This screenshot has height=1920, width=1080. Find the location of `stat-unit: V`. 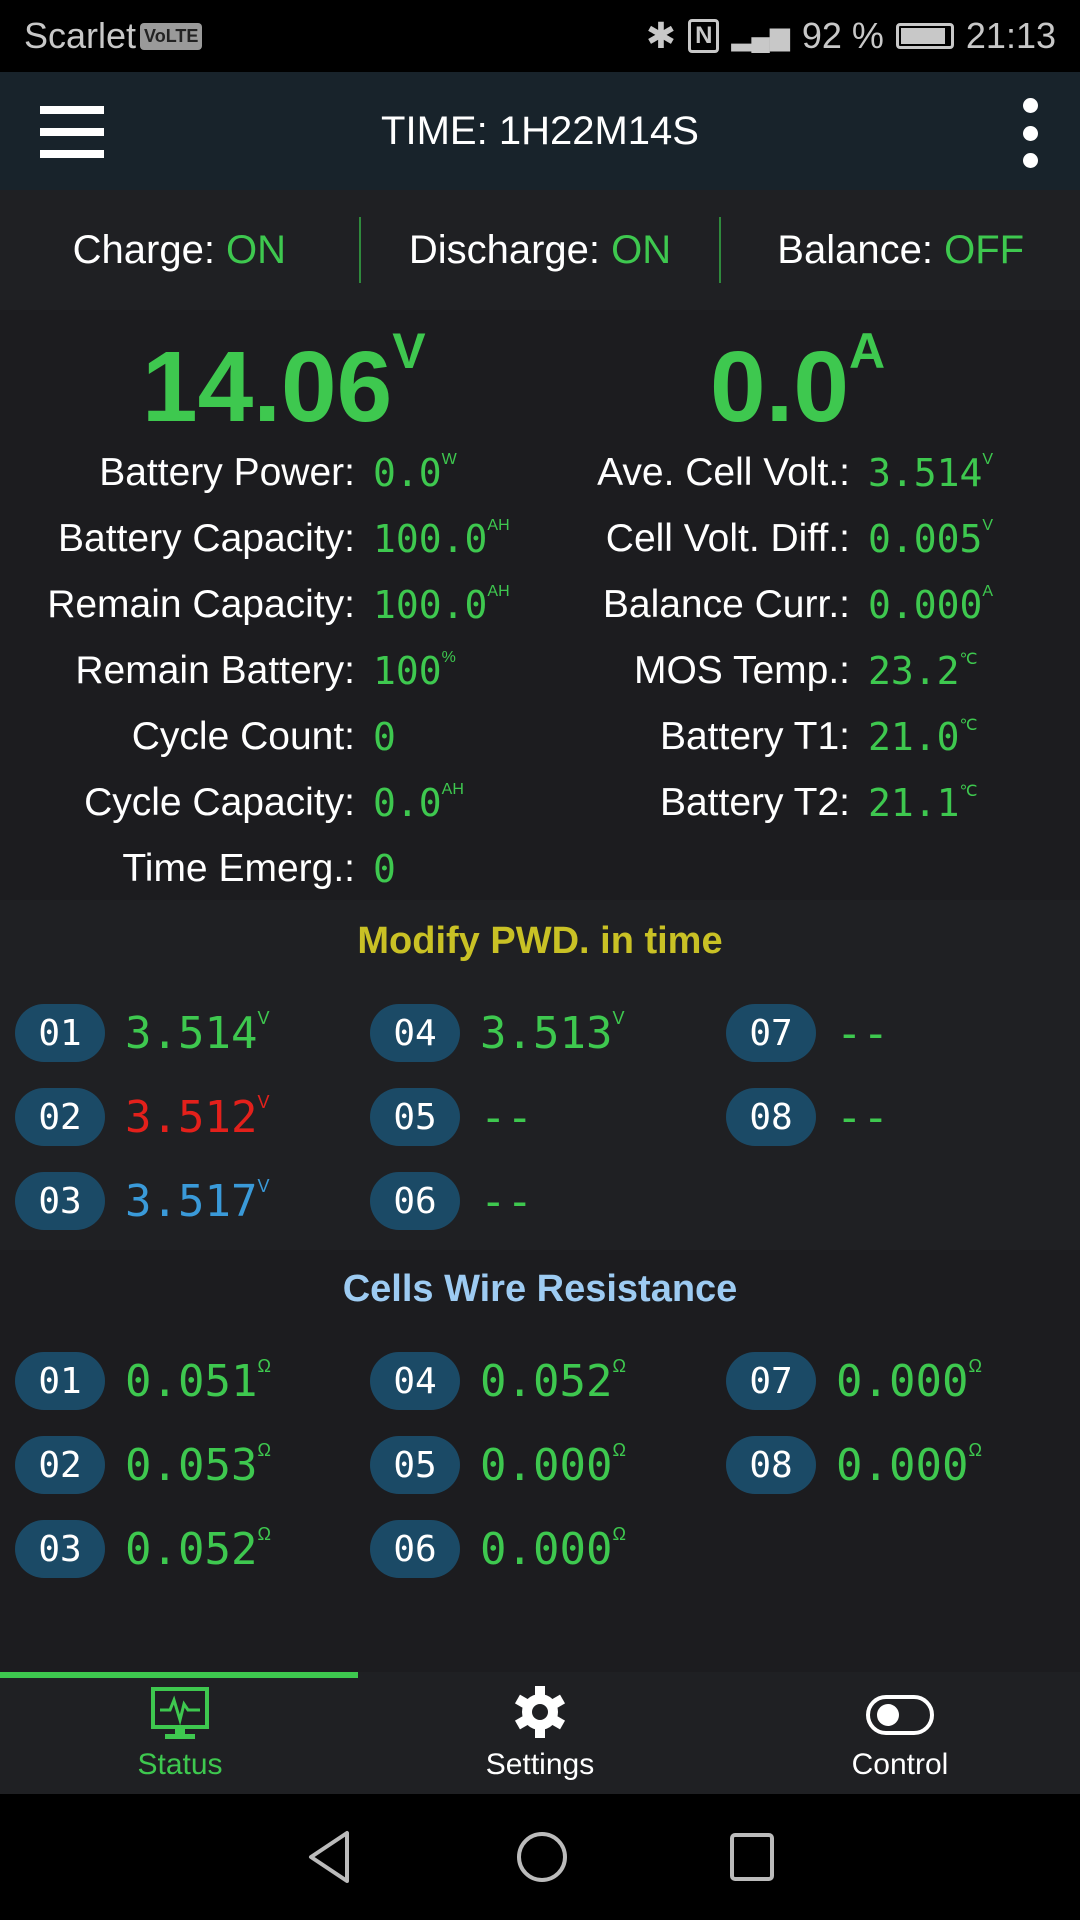

stat-unit: V is located at coordinates (988, 525).